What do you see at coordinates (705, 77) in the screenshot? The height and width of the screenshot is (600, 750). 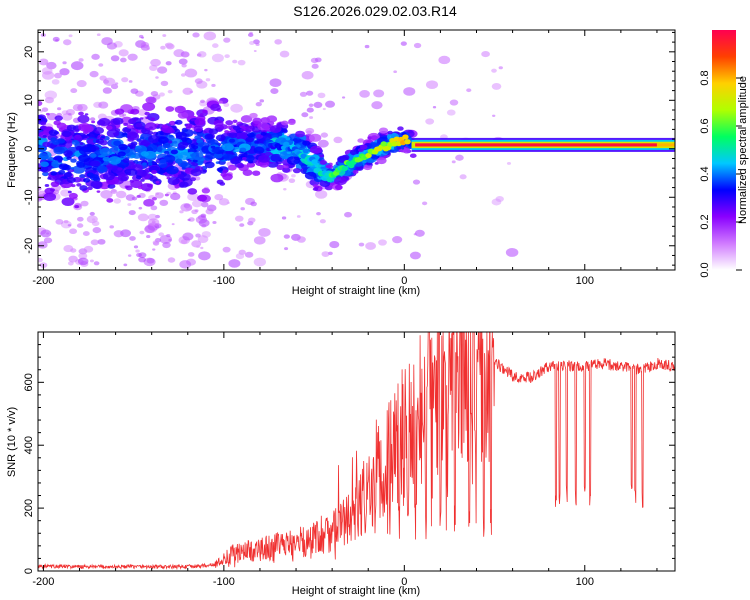 I see `colorbar-tick-label: 0.8` at bounding box center [705, 77].